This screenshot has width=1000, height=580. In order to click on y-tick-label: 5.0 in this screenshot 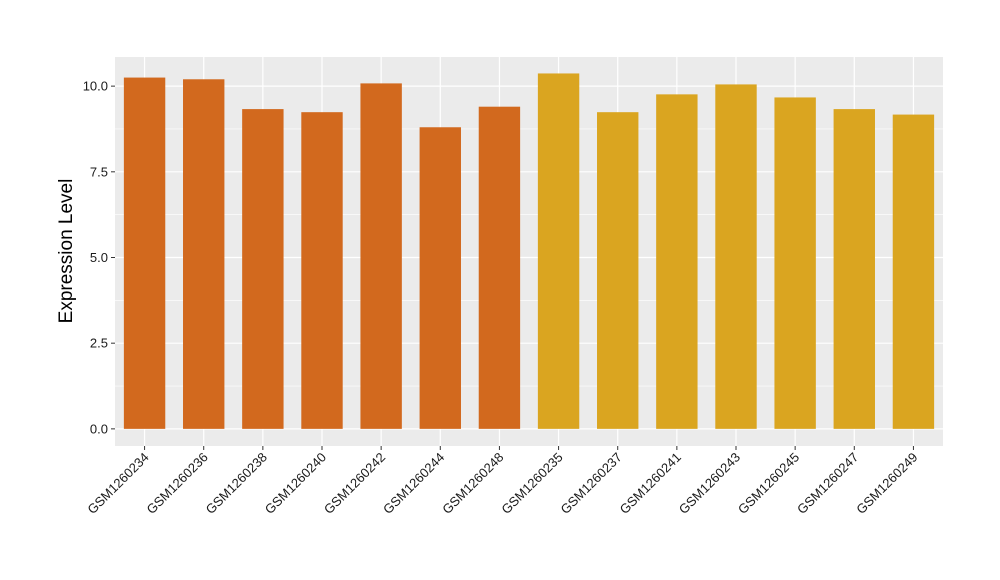, I will do `click(99, 257)`.